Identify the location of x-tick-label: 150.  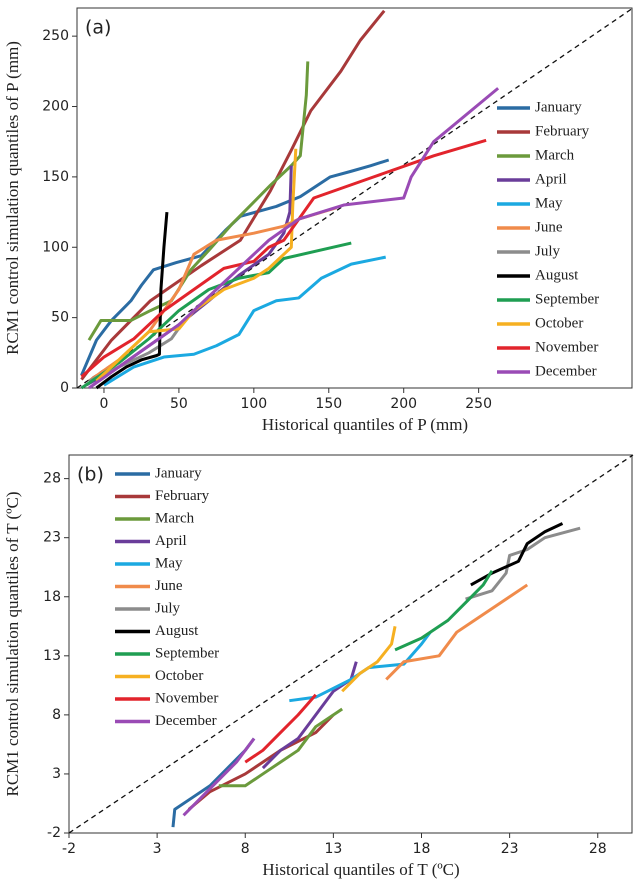
(328, 404).